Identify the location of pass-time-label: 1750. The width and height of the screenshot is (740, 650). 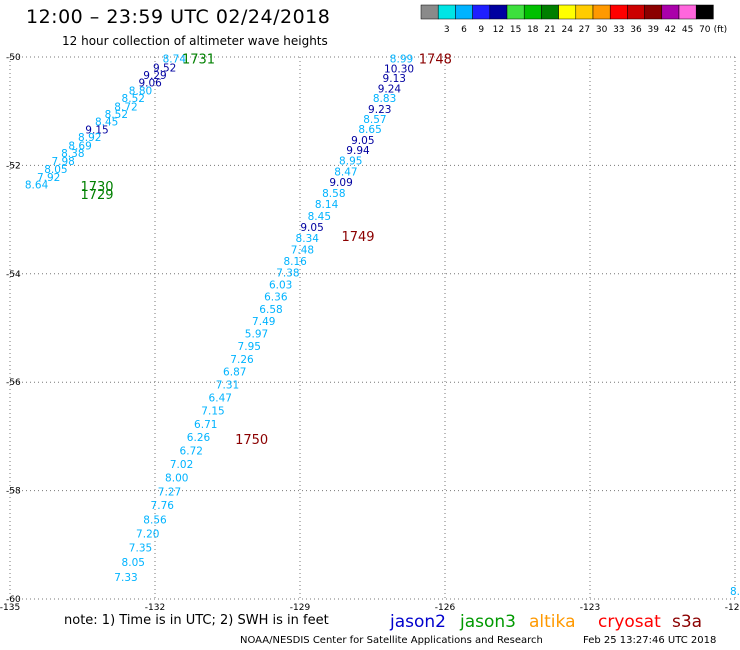
(251, 440).